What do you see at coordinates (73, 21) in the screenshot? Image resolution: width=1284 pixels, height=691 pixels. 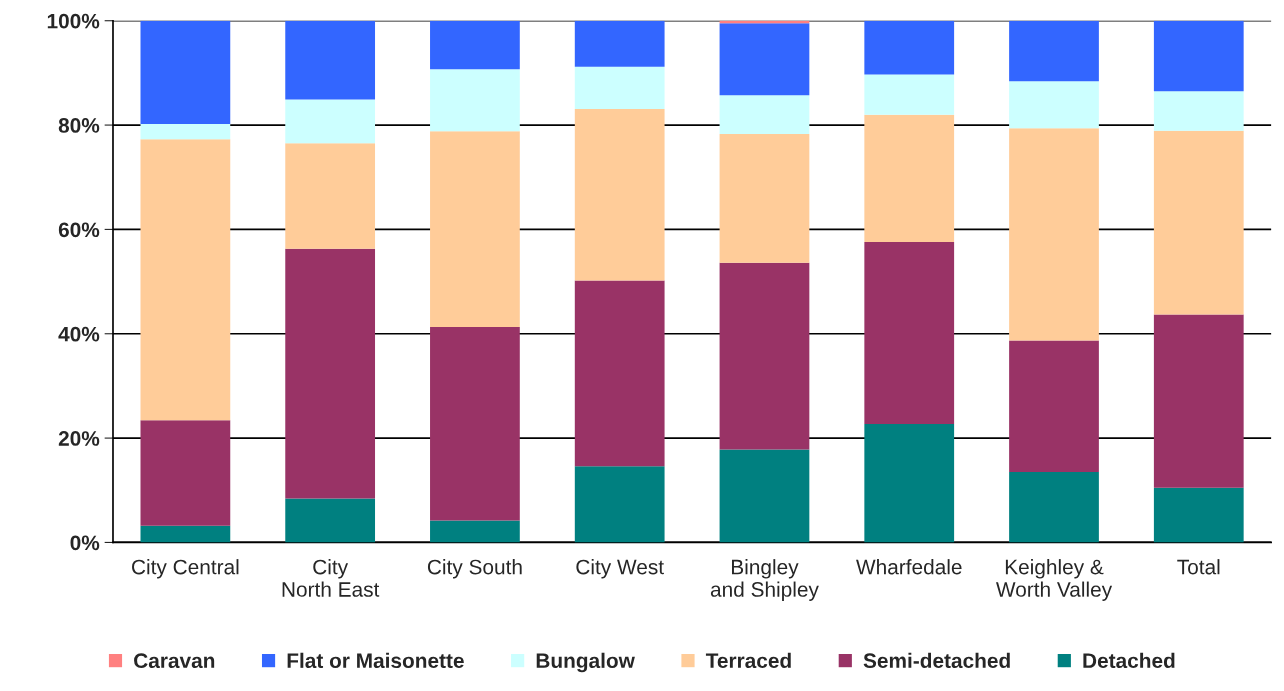 I see `y-tick-label: 100%` at bounding box center [73, 21].